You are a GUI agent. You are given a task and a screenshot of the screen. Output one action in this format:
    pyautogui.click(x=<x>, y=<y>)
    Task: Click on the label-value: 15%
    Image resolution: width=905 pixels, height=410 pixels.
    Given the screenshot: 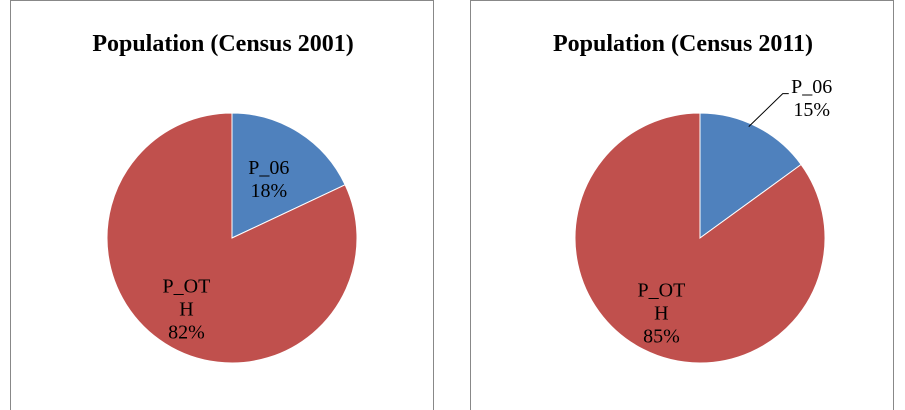 What is the action you would take?
    pyautogui.click(x=812, y=109)
    